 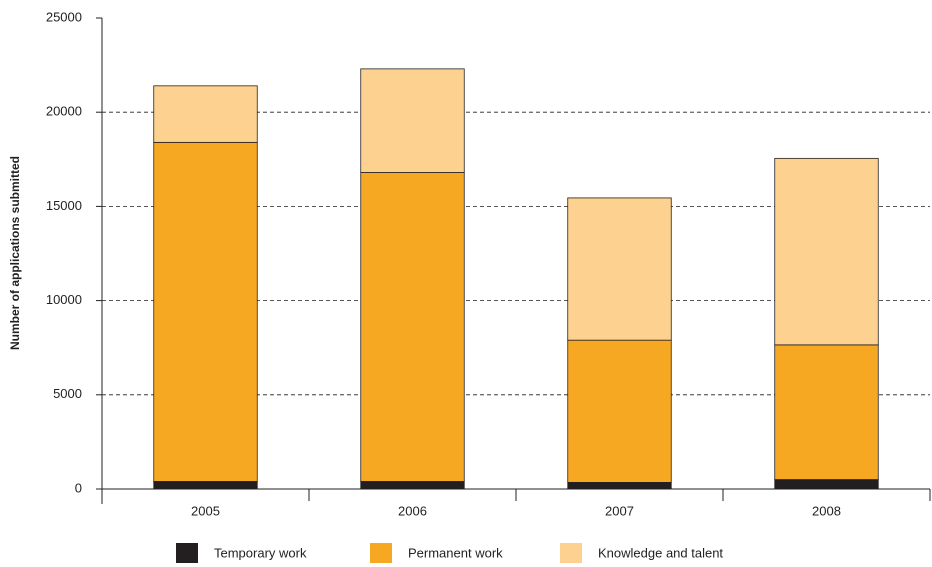 What do you see at coordinates (205, 510) in the screenshot?
I see `x-tick-label: 2005` at bounding box center [205, 510].